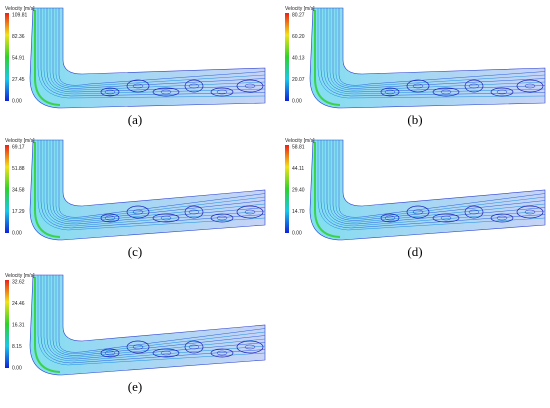 This screenshot has width=550, height=408. I want to click on legend-tick-label: 44.11, so click(298, 169).